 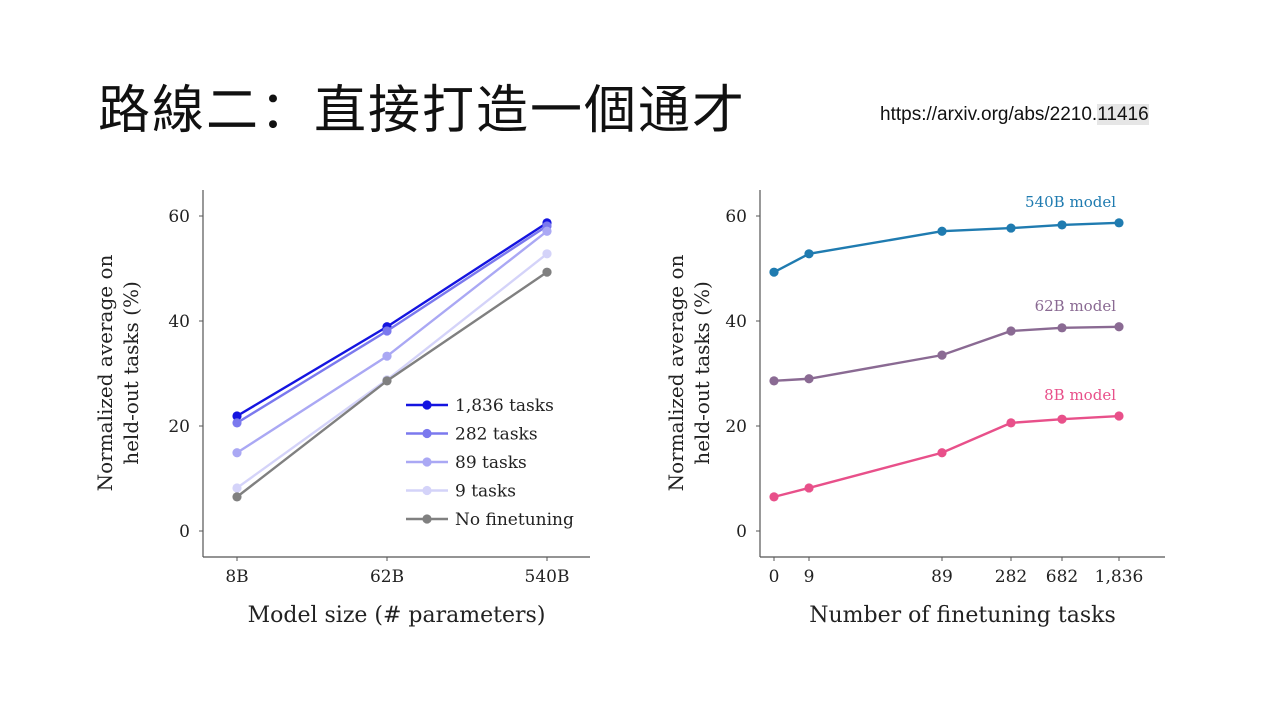 What do you see at coordinates (422, 111) in the screenshot?
I see `slide-title: 路線二：直接打造一個通才` at bounding box center [422, 111].